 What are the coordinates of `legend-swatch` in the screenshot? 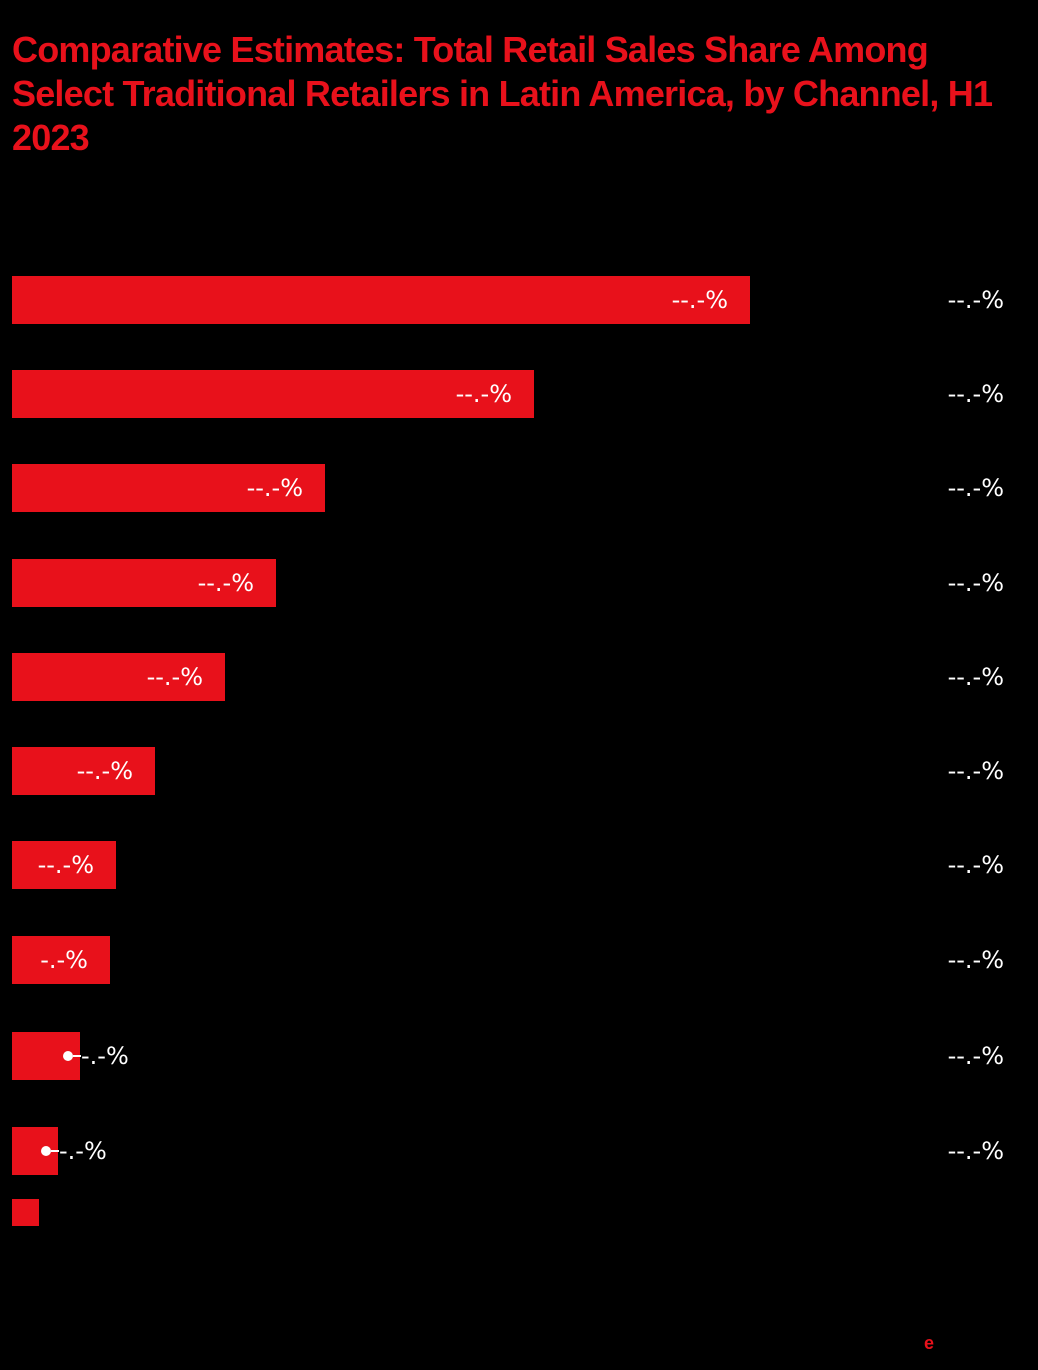 It's located at (25, 1212).